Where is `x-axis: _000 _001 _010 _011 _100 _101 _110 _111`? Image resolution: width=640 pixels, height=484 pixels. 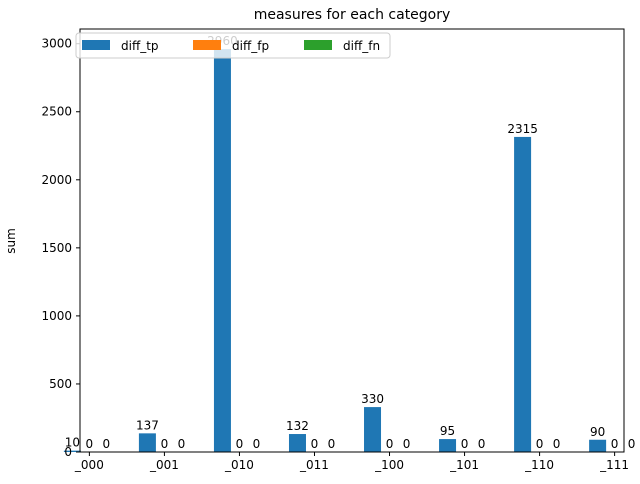
x-axis: _000 _001 _010 _011 _100 _101 _110 _111 is located at coordinates (351, 462).